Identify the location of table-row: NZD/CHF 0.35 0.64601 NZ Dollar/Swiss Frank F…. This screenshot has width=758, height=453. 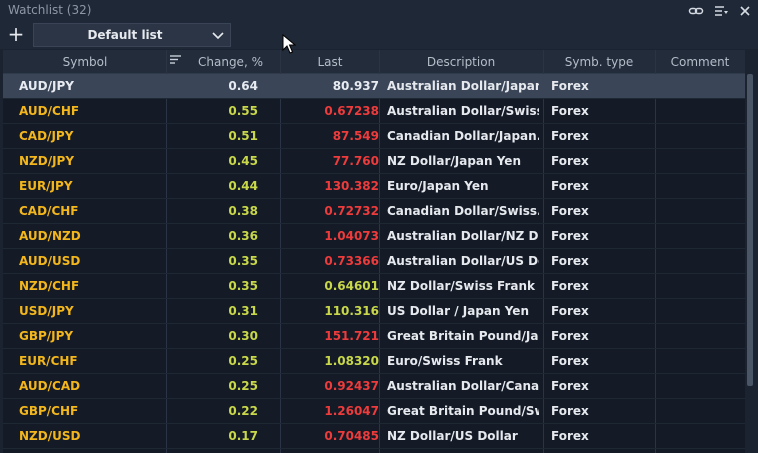
(374, 286).